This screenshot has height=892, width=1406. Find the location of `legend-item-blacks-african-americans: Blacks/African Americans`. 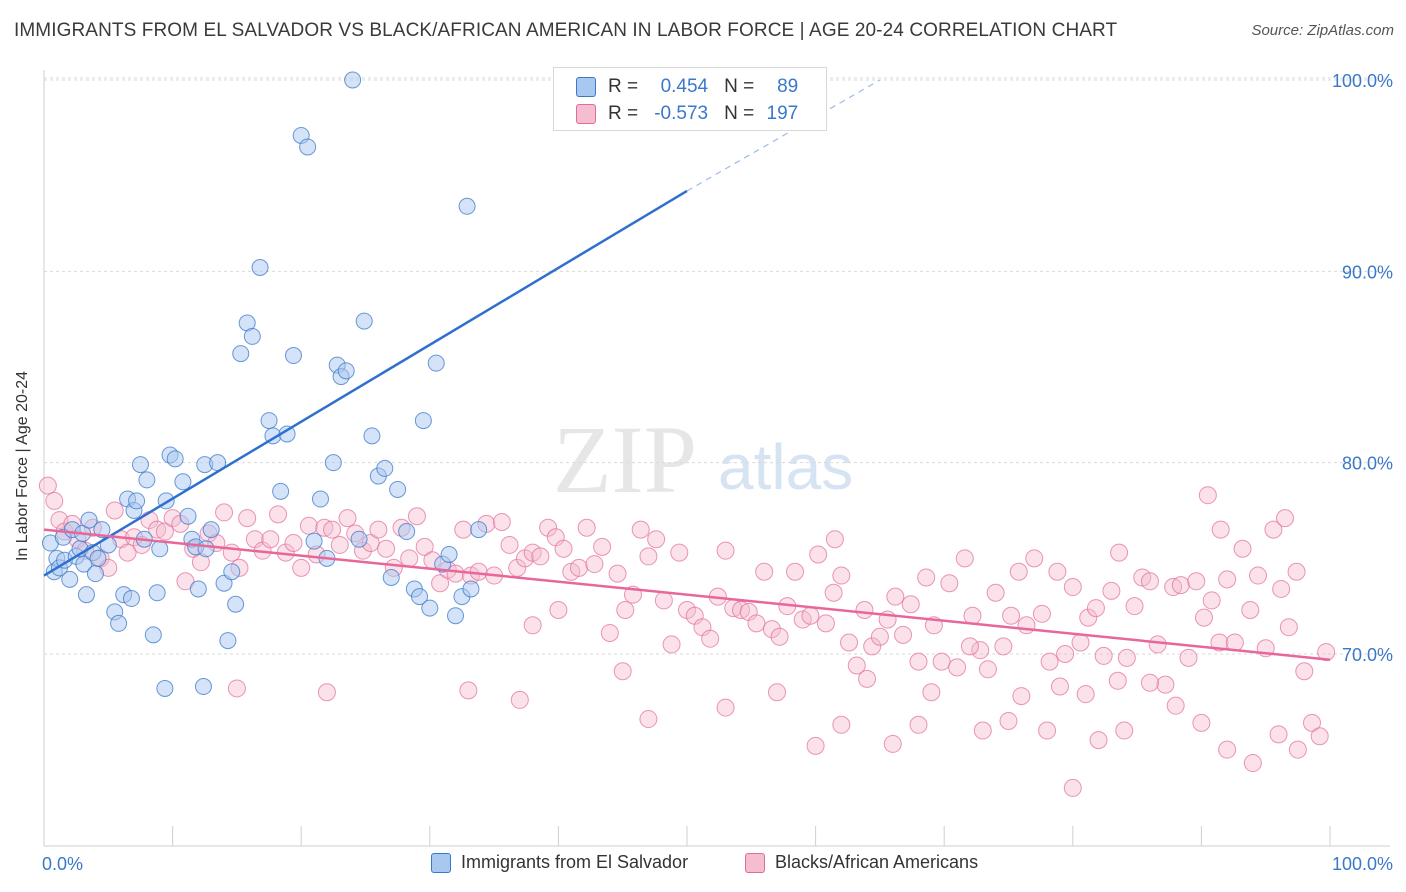

legend-item-blacks-african-americans: Blacks/African Americans is located at coordinates (861, 862).